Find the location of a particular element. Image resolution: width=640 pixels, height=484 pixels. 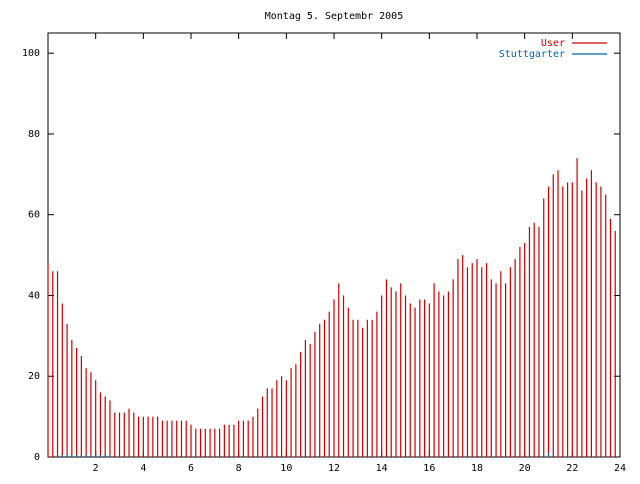

x-tick-label: 12 is located at coordinates (334, 468).